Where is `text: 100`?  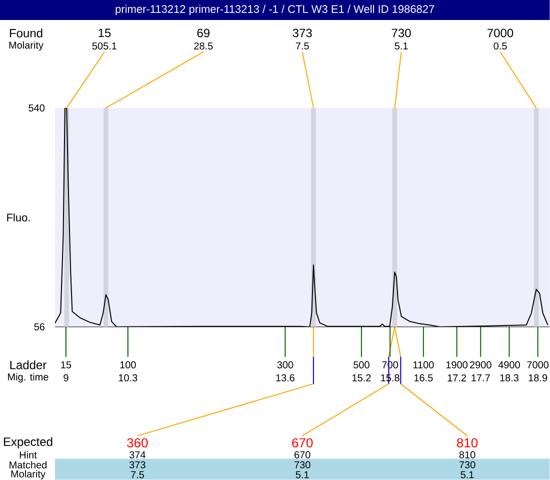 text: 100 is located at coordinates (128, 364).